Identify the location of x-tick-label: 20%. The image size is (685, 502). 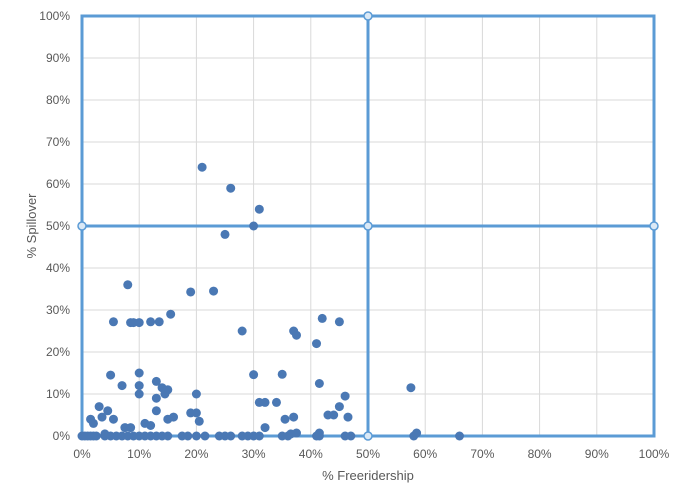
(196, 454).